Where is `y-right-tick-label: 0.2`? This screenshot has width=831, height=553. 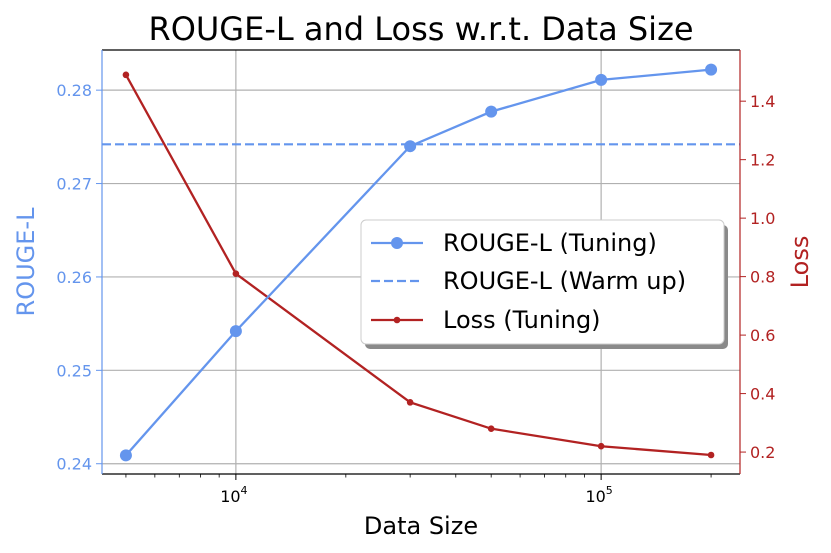
y-right-tick-label: 0.2 is located at coordinates (762, 452).